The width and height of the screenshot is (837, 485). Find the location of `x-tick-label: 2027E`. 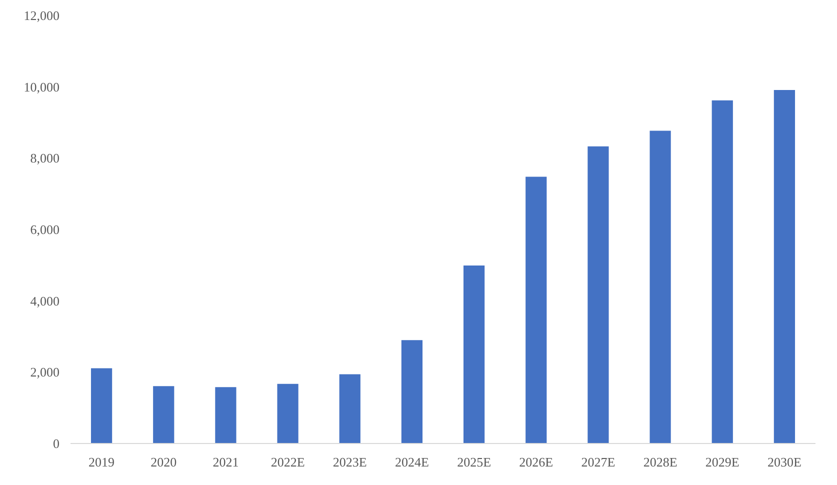

x-tick-label: 2027E is located at coordinates (598, 462).